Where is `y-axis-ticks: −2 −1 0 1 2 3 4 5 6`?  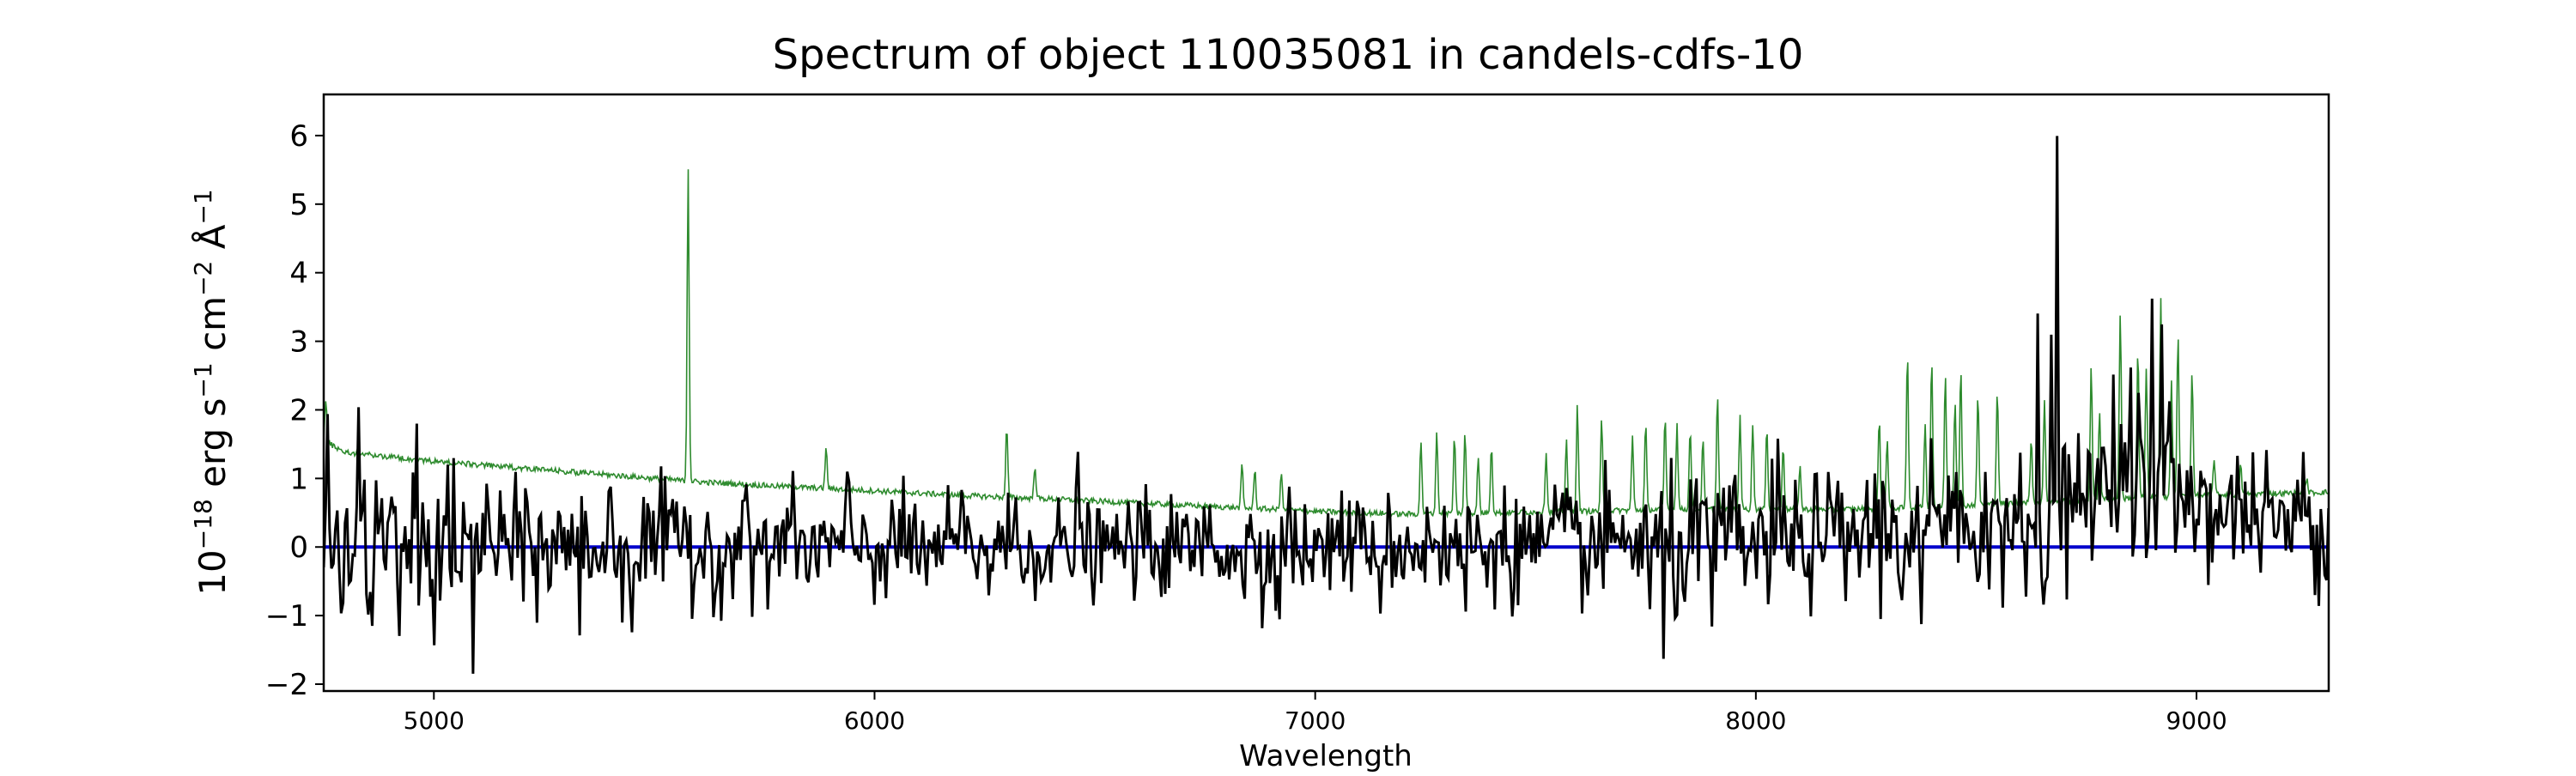 y-axis-ticks: −2 −1 0 1 2 3 4 5 6 is located at coordinates (294, 410).